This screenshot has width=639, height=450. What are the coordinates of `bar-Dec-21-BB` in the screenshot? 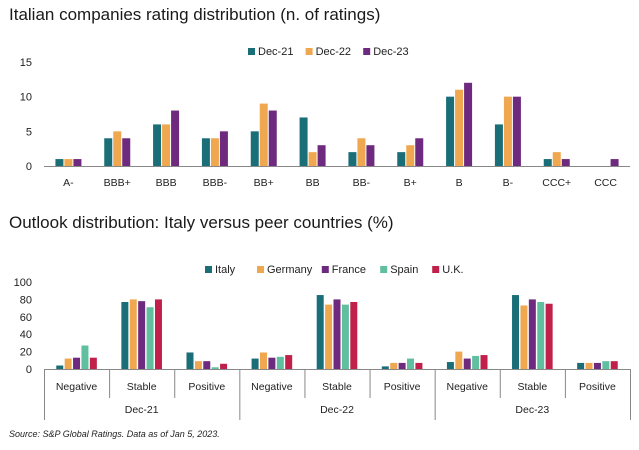 It's located at (303, 141).